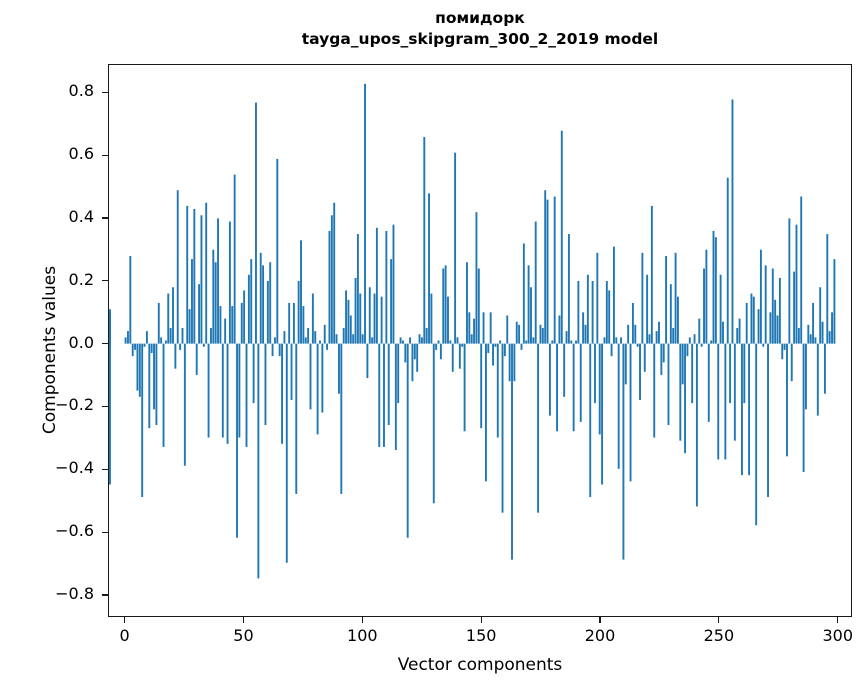 The width and height of the screenshot is (867, 696). I want to click on y-tick-label: −0.2, so click(74, 405).